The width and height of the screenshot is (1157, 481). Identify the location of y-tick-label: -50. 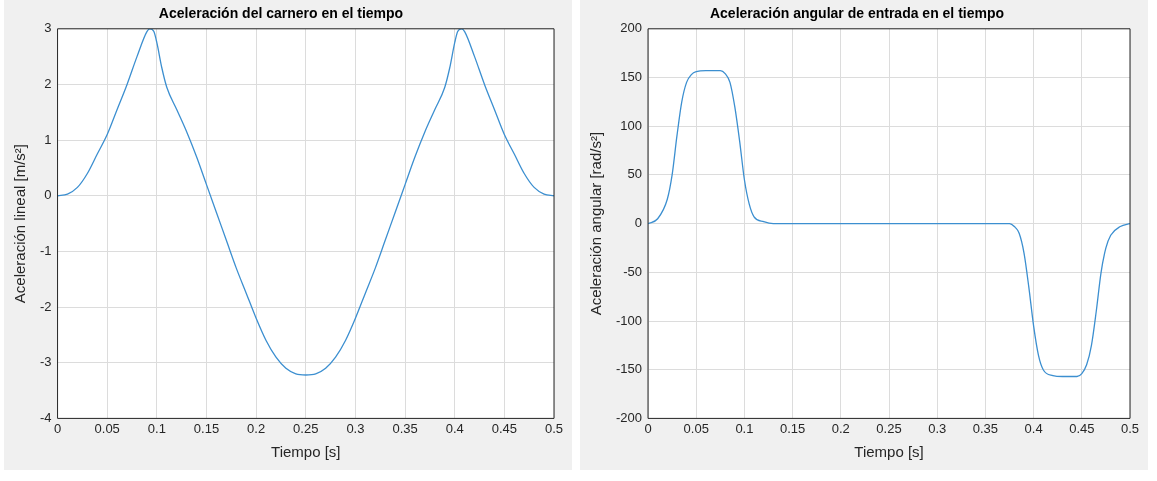
(633, 271).